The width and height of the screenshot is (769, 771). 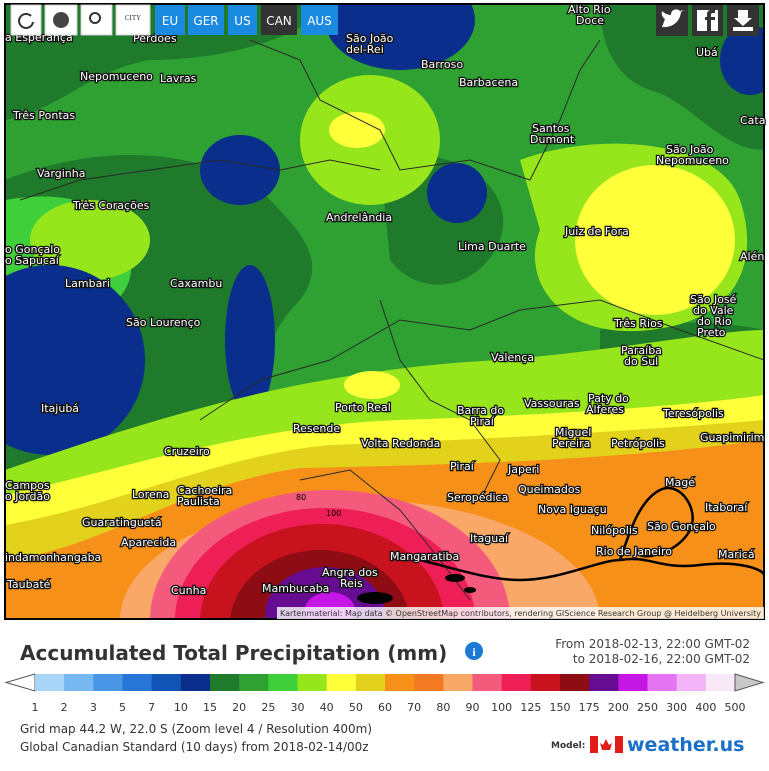 I want to click on city-label: Alén, so click(x=752, y=256).